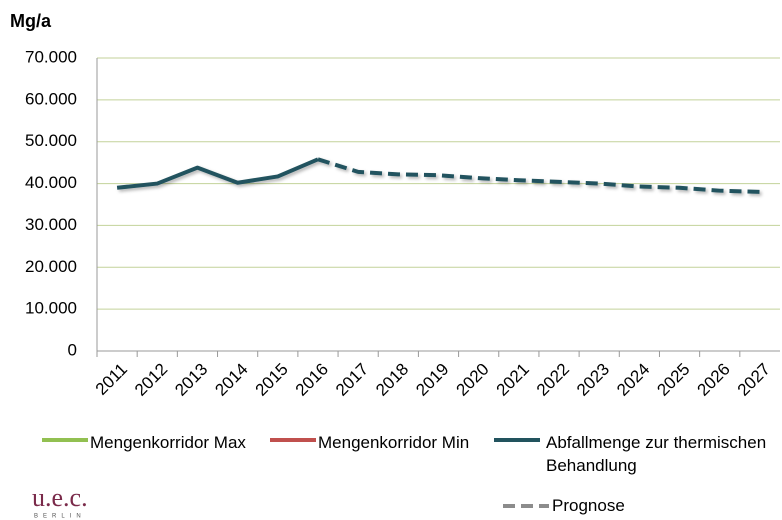 This screenshot has width=782, height=520. Describe the element at coordinates (51, 266) in the screenshot. I see `y-tick-label: 20.000` at that location.